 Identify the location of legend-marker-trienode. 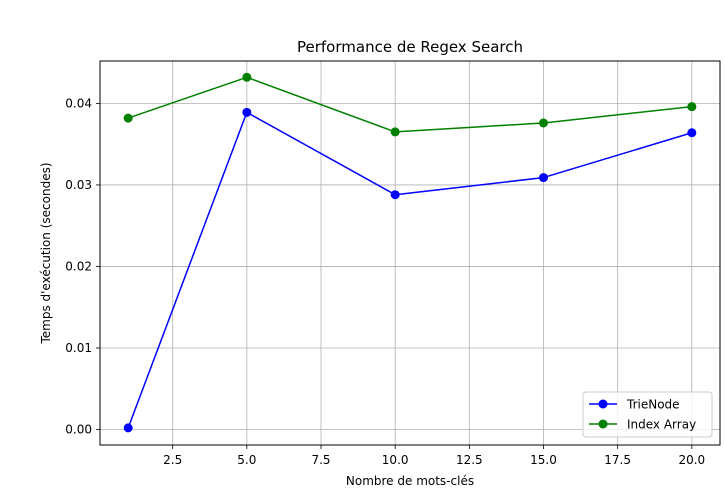
(603, 404).